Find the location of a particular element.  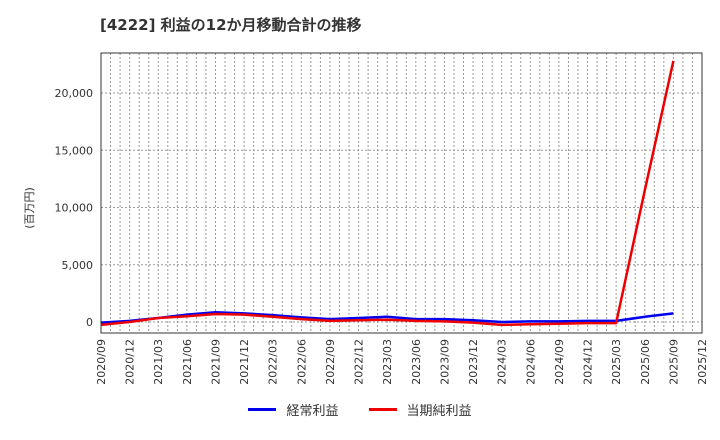

x-tick-label: 2021/12 is located at coordinates (244, 362).